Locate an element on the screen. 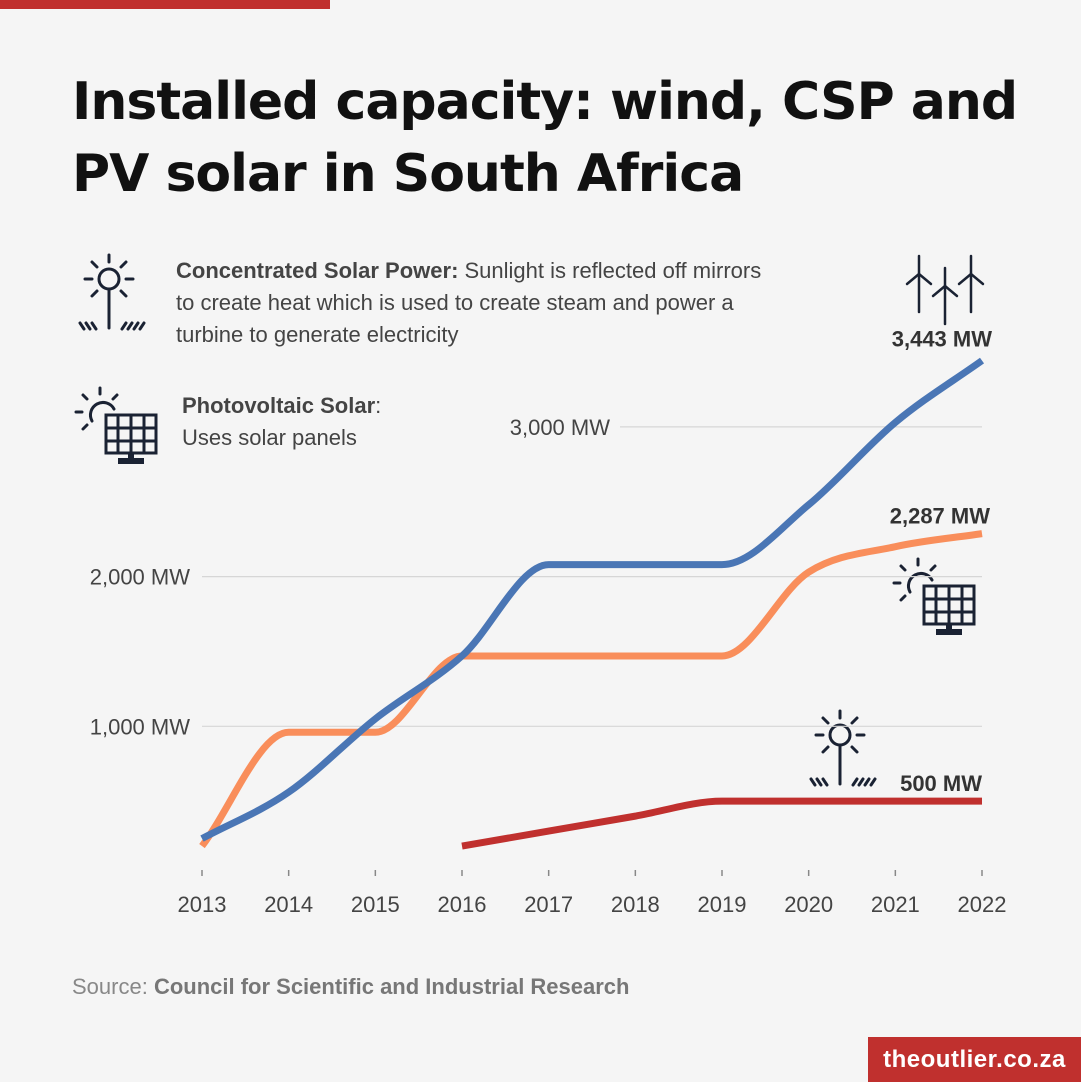 This screenshot has width=1081, height=1082. x-tick-label: 2022 is located at coordinates (982, 904).